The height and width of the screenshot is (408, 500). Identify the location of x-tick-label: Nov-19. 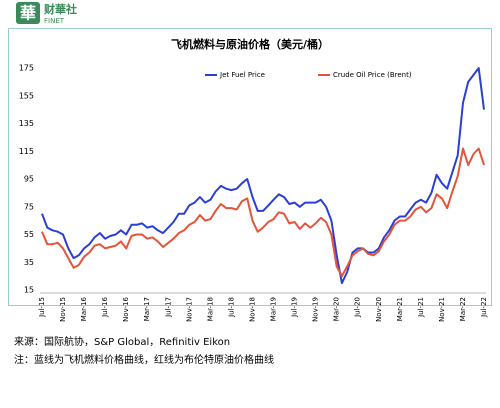
(316, 309).